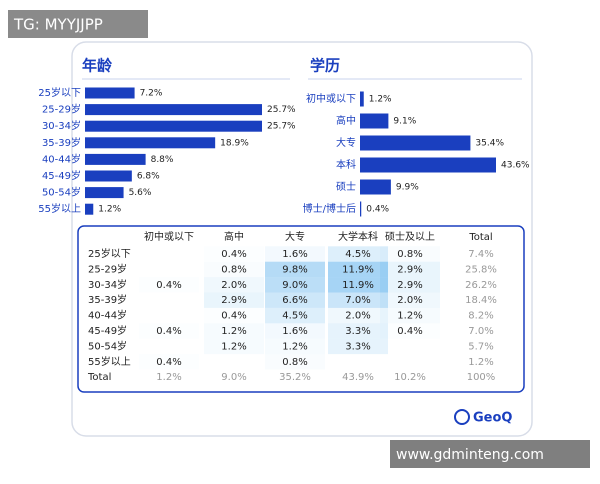  Describe the element at coordinates (109, 253) in the screenshot. I see `row-label: 25岁以下` at that location.